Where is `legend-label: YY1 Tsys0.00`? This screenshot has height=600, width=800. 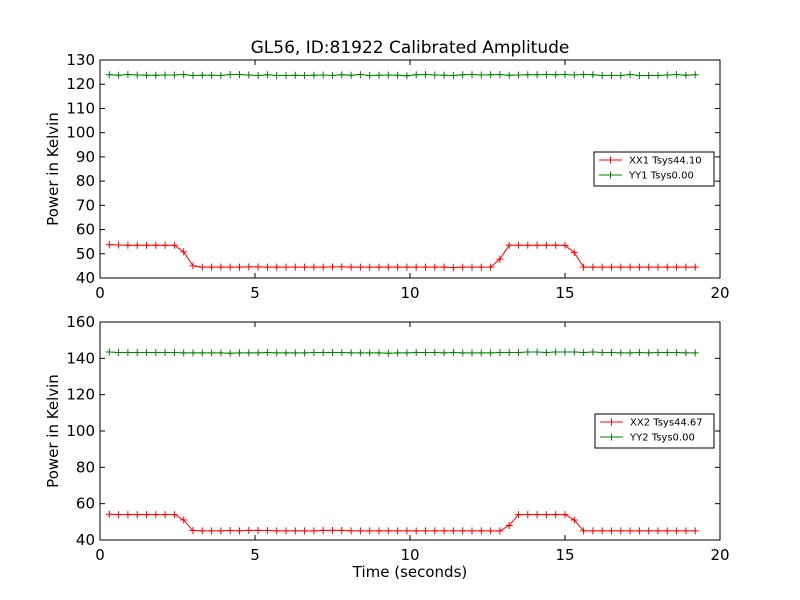
legend-label: YY1 Tsys0.00 is located at coordinates (661, 176).